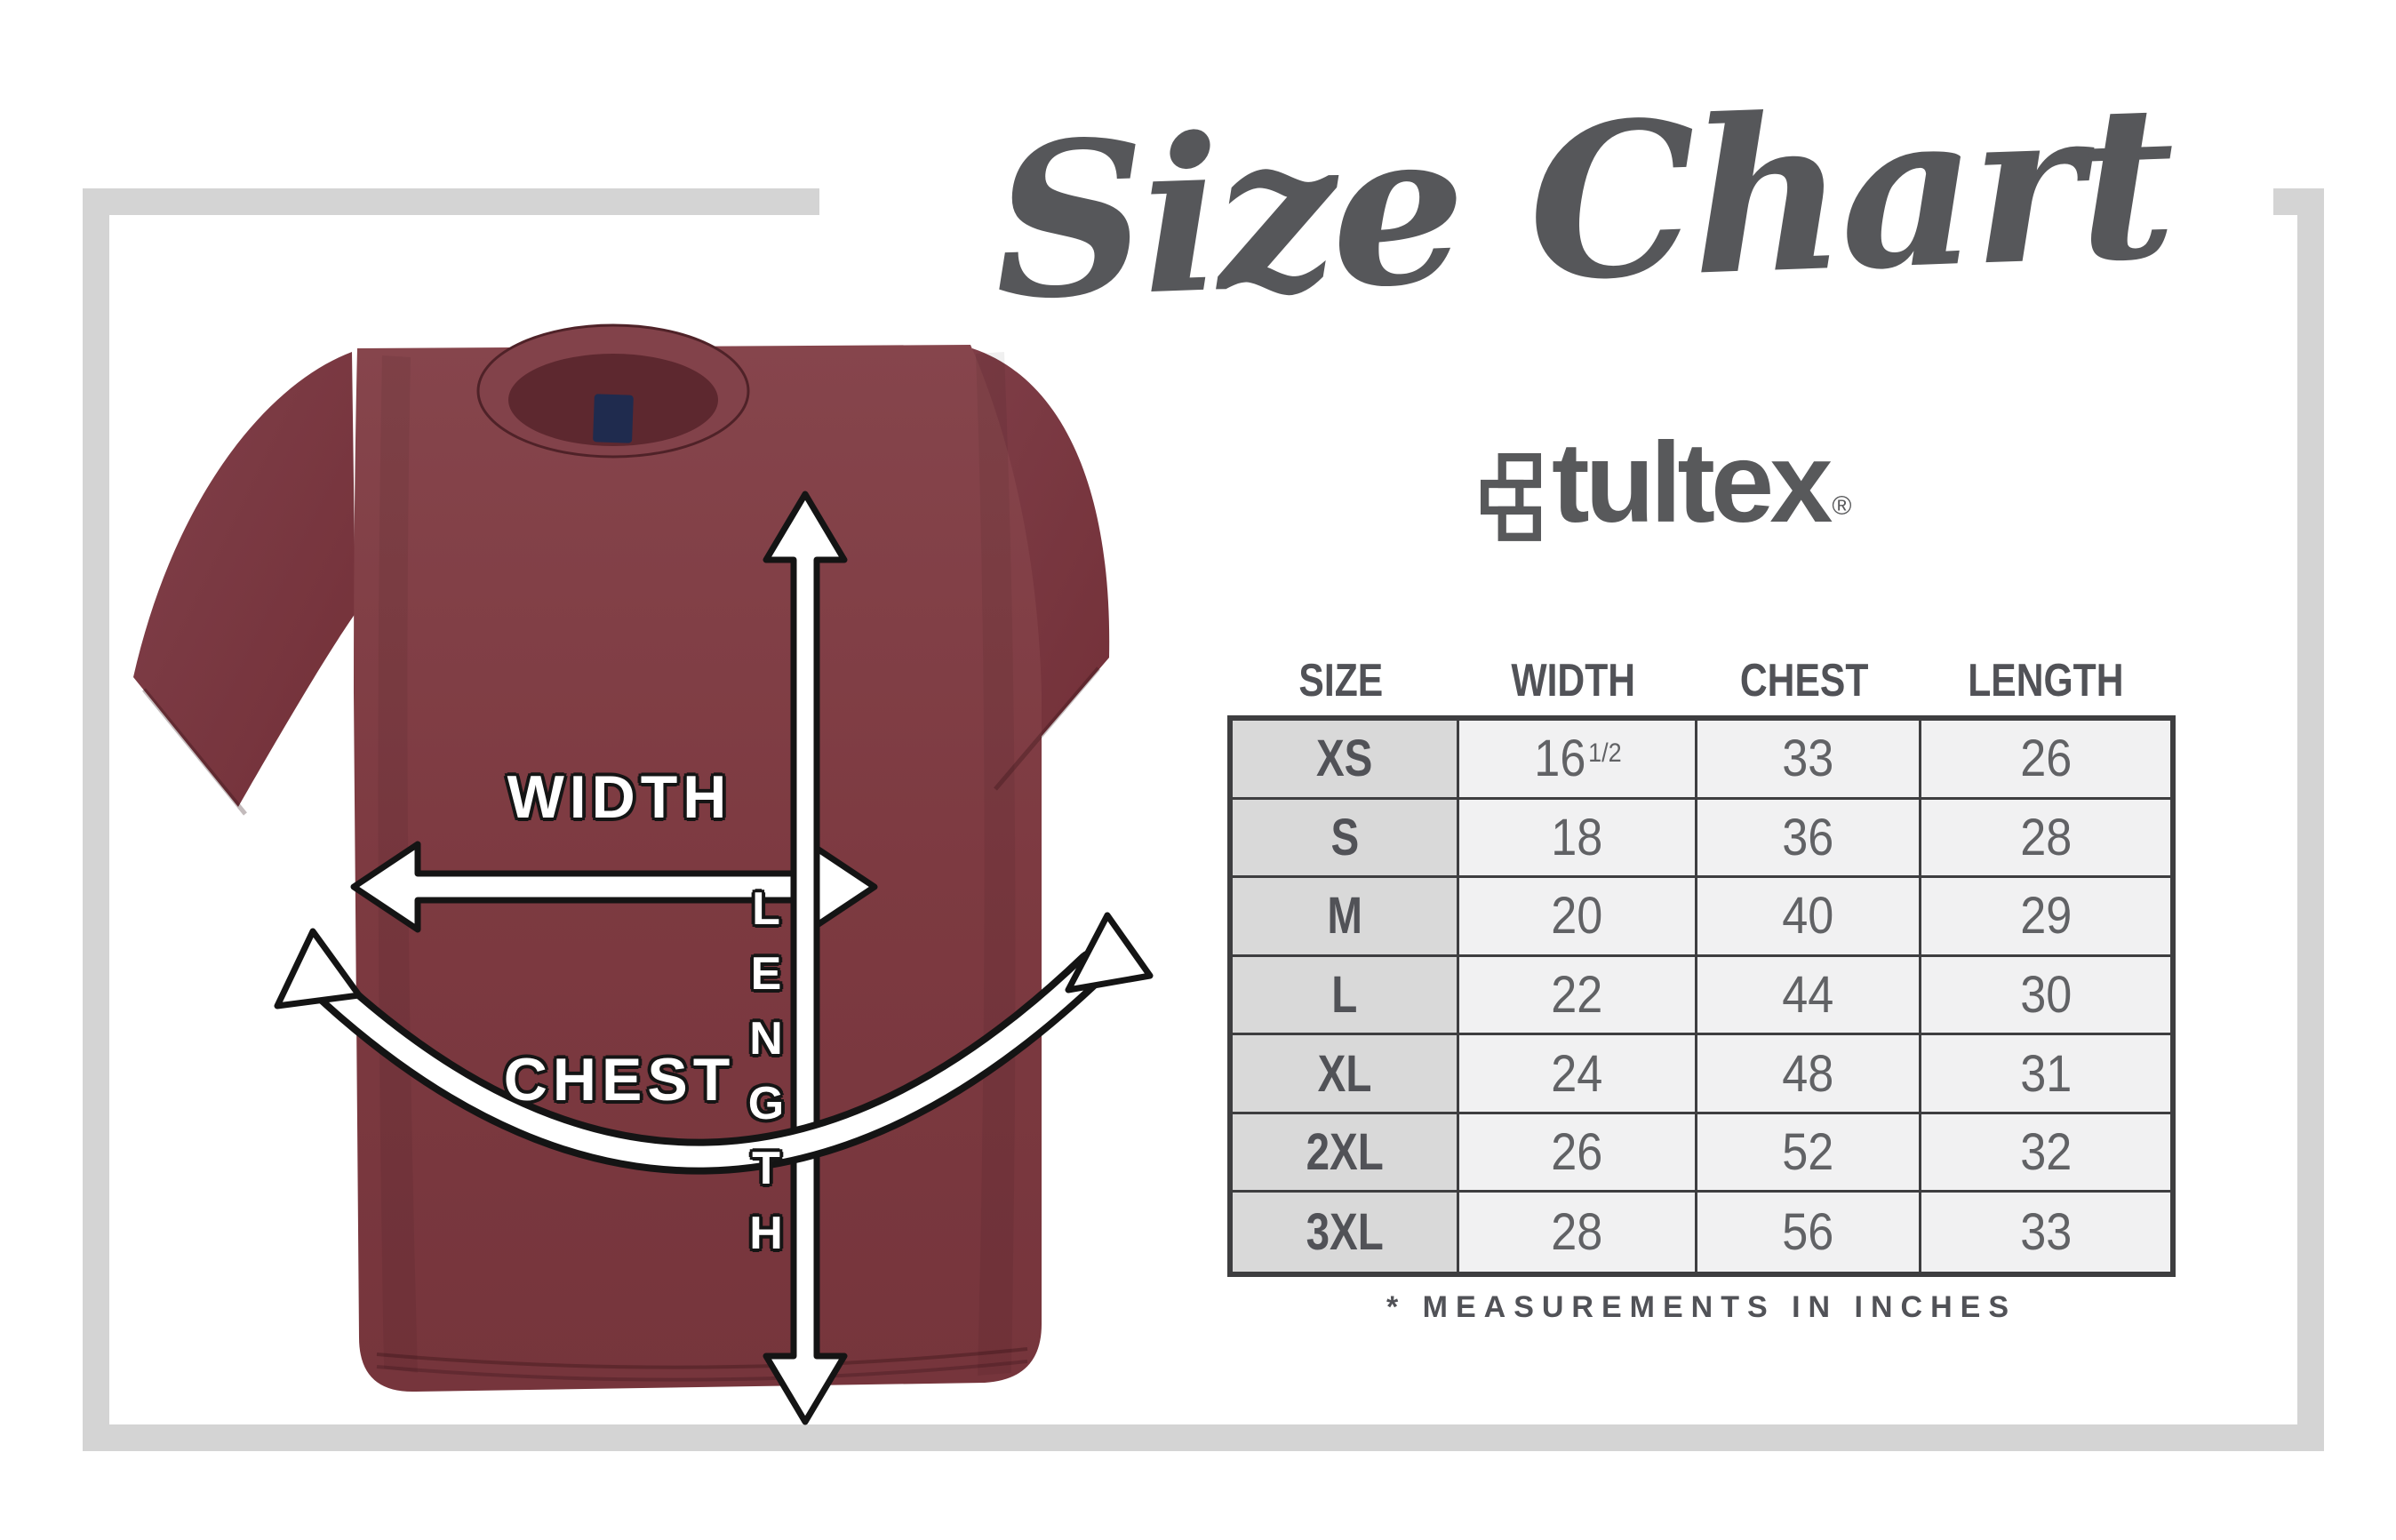 The width and height of the screenshot is (2396, 1540). Describe the element at coordinates (996, 864) in the screenshot. I see `fold-shadow` at that location.